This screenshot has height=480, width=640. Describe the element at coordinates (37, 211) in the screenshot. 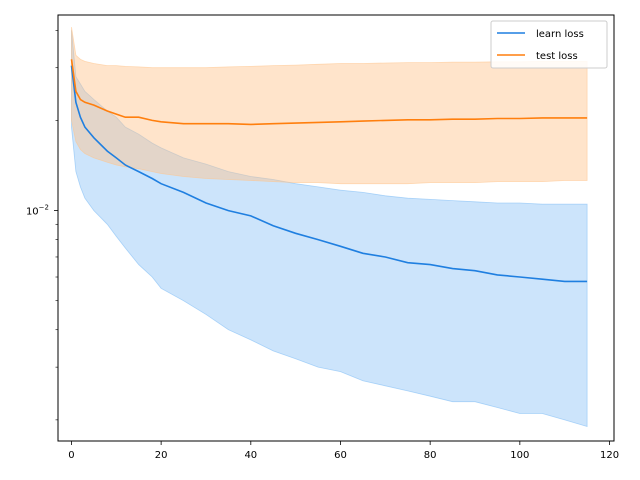

I see `y-tick-label: 10−2` at that location.